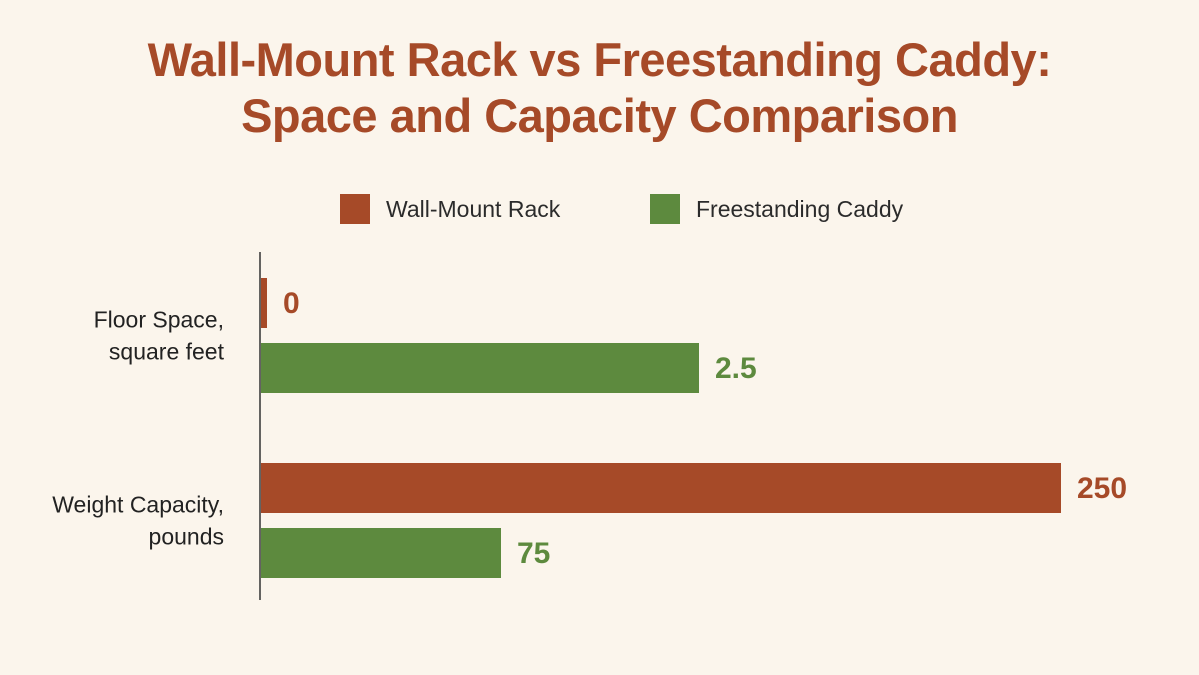 This screenshot has width=1199, height=675. I want to click on legend-item-freestanding-caddy: Freestanding Caddy, so click(776, 209).